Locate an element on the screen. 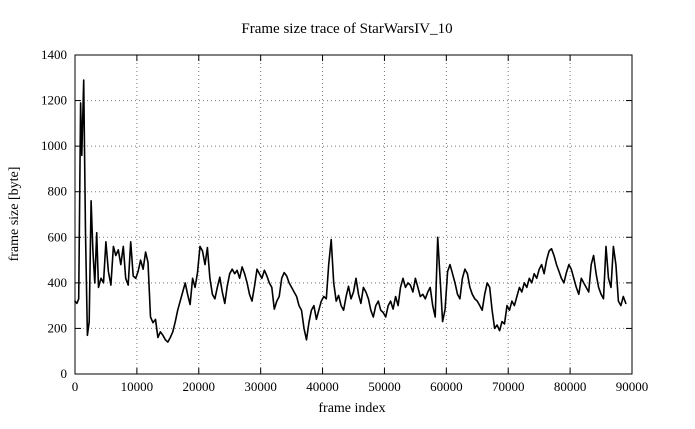 The height and width of the screenshot is (429, 695). svg-text: 10000 is located at coordinates (137, 386).